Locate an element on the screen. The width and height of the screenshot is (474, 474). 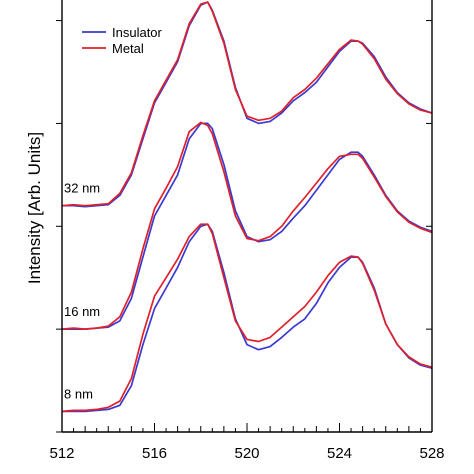
trace-label-2: 8 nm is located at coordinates (78, 393).